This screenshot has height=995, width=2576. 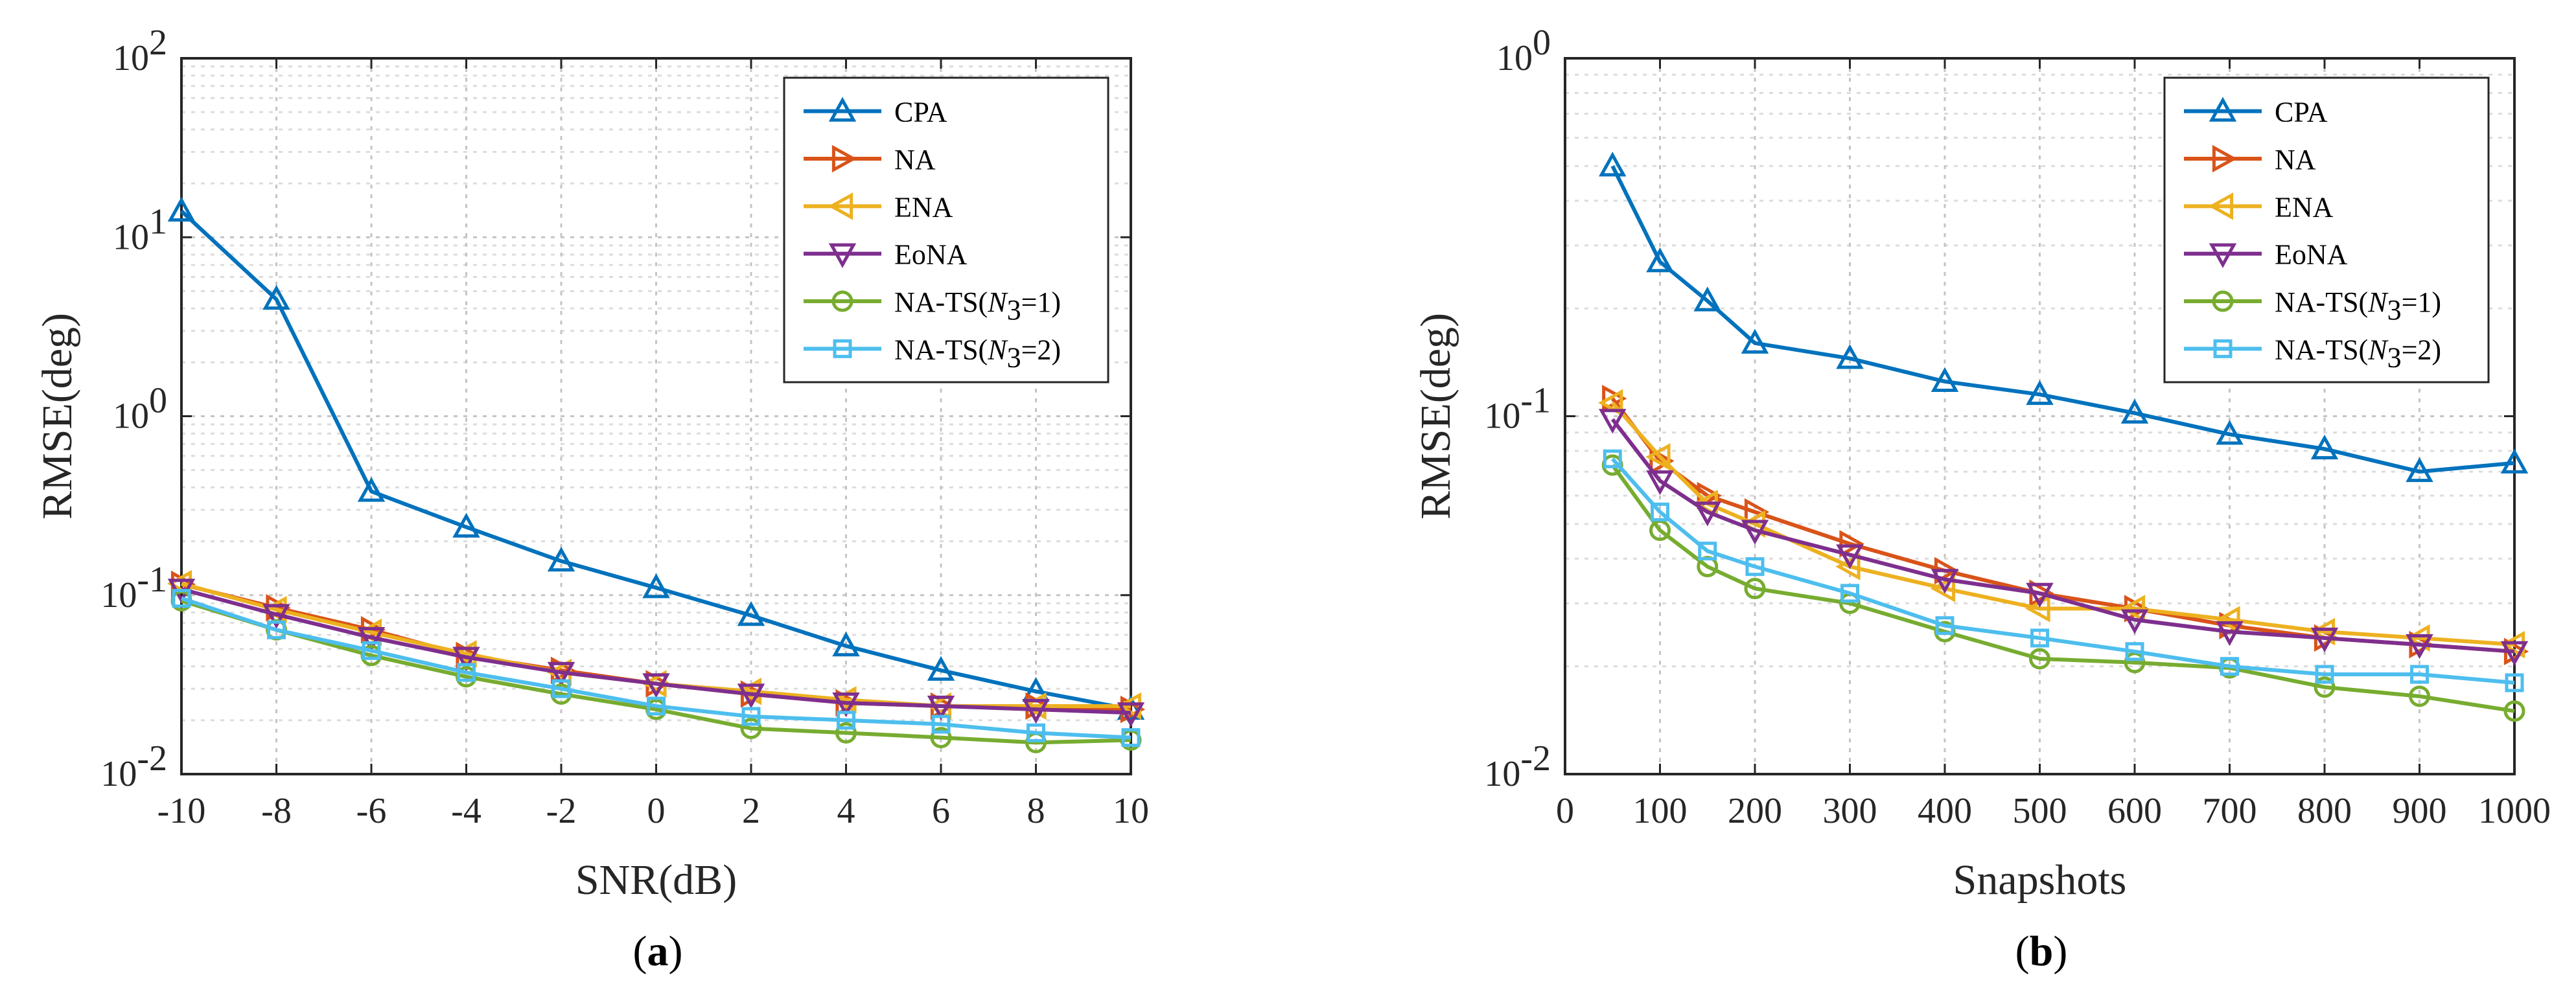 What do you see at coordinates (978, 306) in the screenshot?
I see `legend-label: NA-TS(N3=1)` at bounding box center [978, 306].